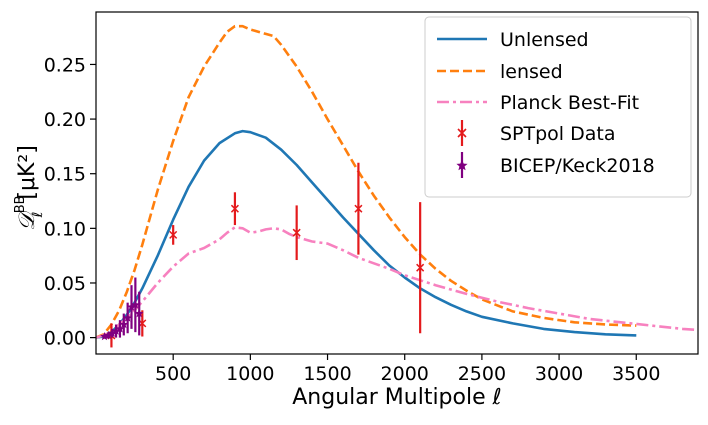 This screenshot has height=425, width=708. Describe the element at coordinates (577, 166) in the screenshot. I see `legend-label-bicep: BICEP/Keck2018` at that location.